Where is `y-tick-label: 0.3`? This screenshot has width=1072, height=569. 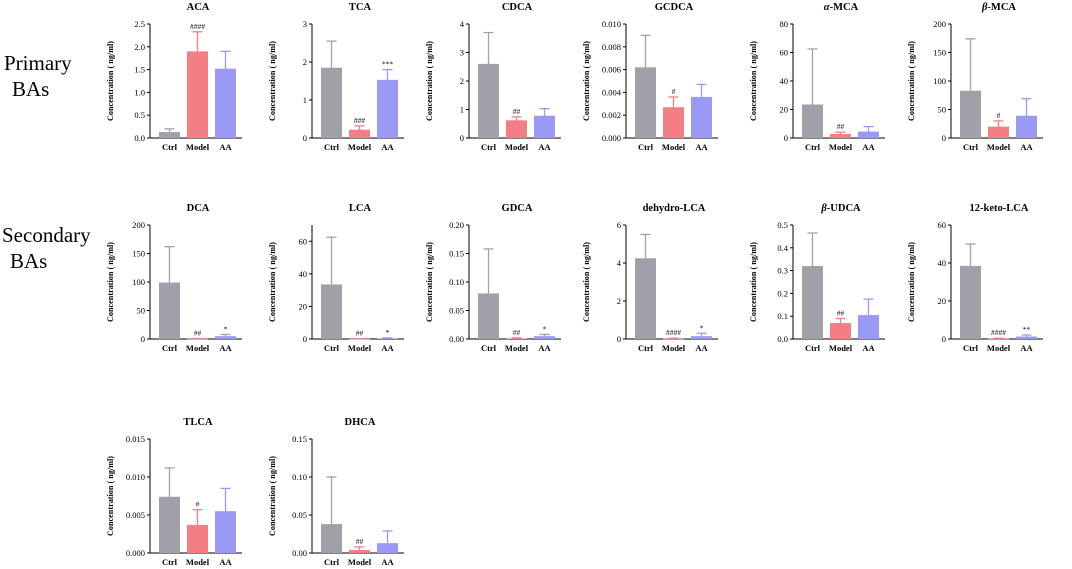 y-tick-label: 0.3 is located at coordinates (782, 271).